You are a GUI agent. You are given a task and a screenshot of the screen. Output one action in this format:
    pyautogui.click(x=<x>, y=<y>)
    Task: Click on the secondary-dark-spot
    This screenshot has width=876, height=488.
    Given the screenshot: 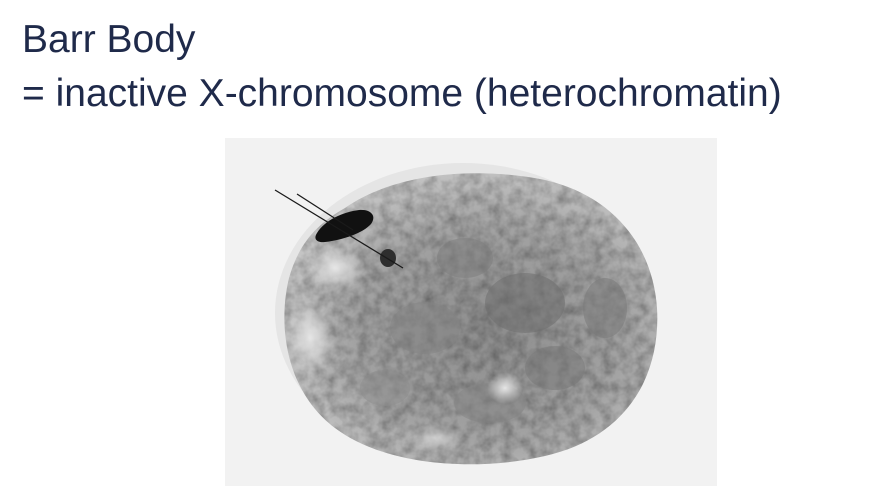 What is the action you would take?
    pyautogui.click(x=388, y=258)
    